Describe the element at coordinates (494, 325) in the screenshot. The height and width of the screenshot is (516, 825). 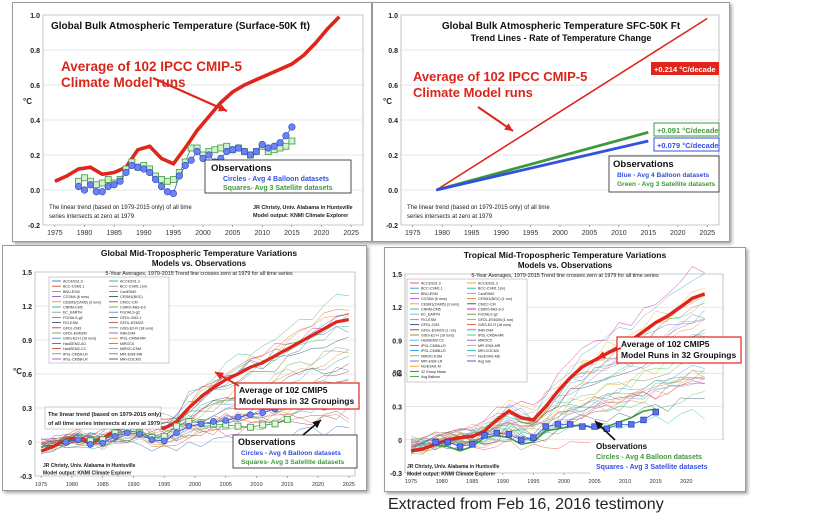
I see `chart4-legend-label: GISS-E2-R (18 runs)` at that location.